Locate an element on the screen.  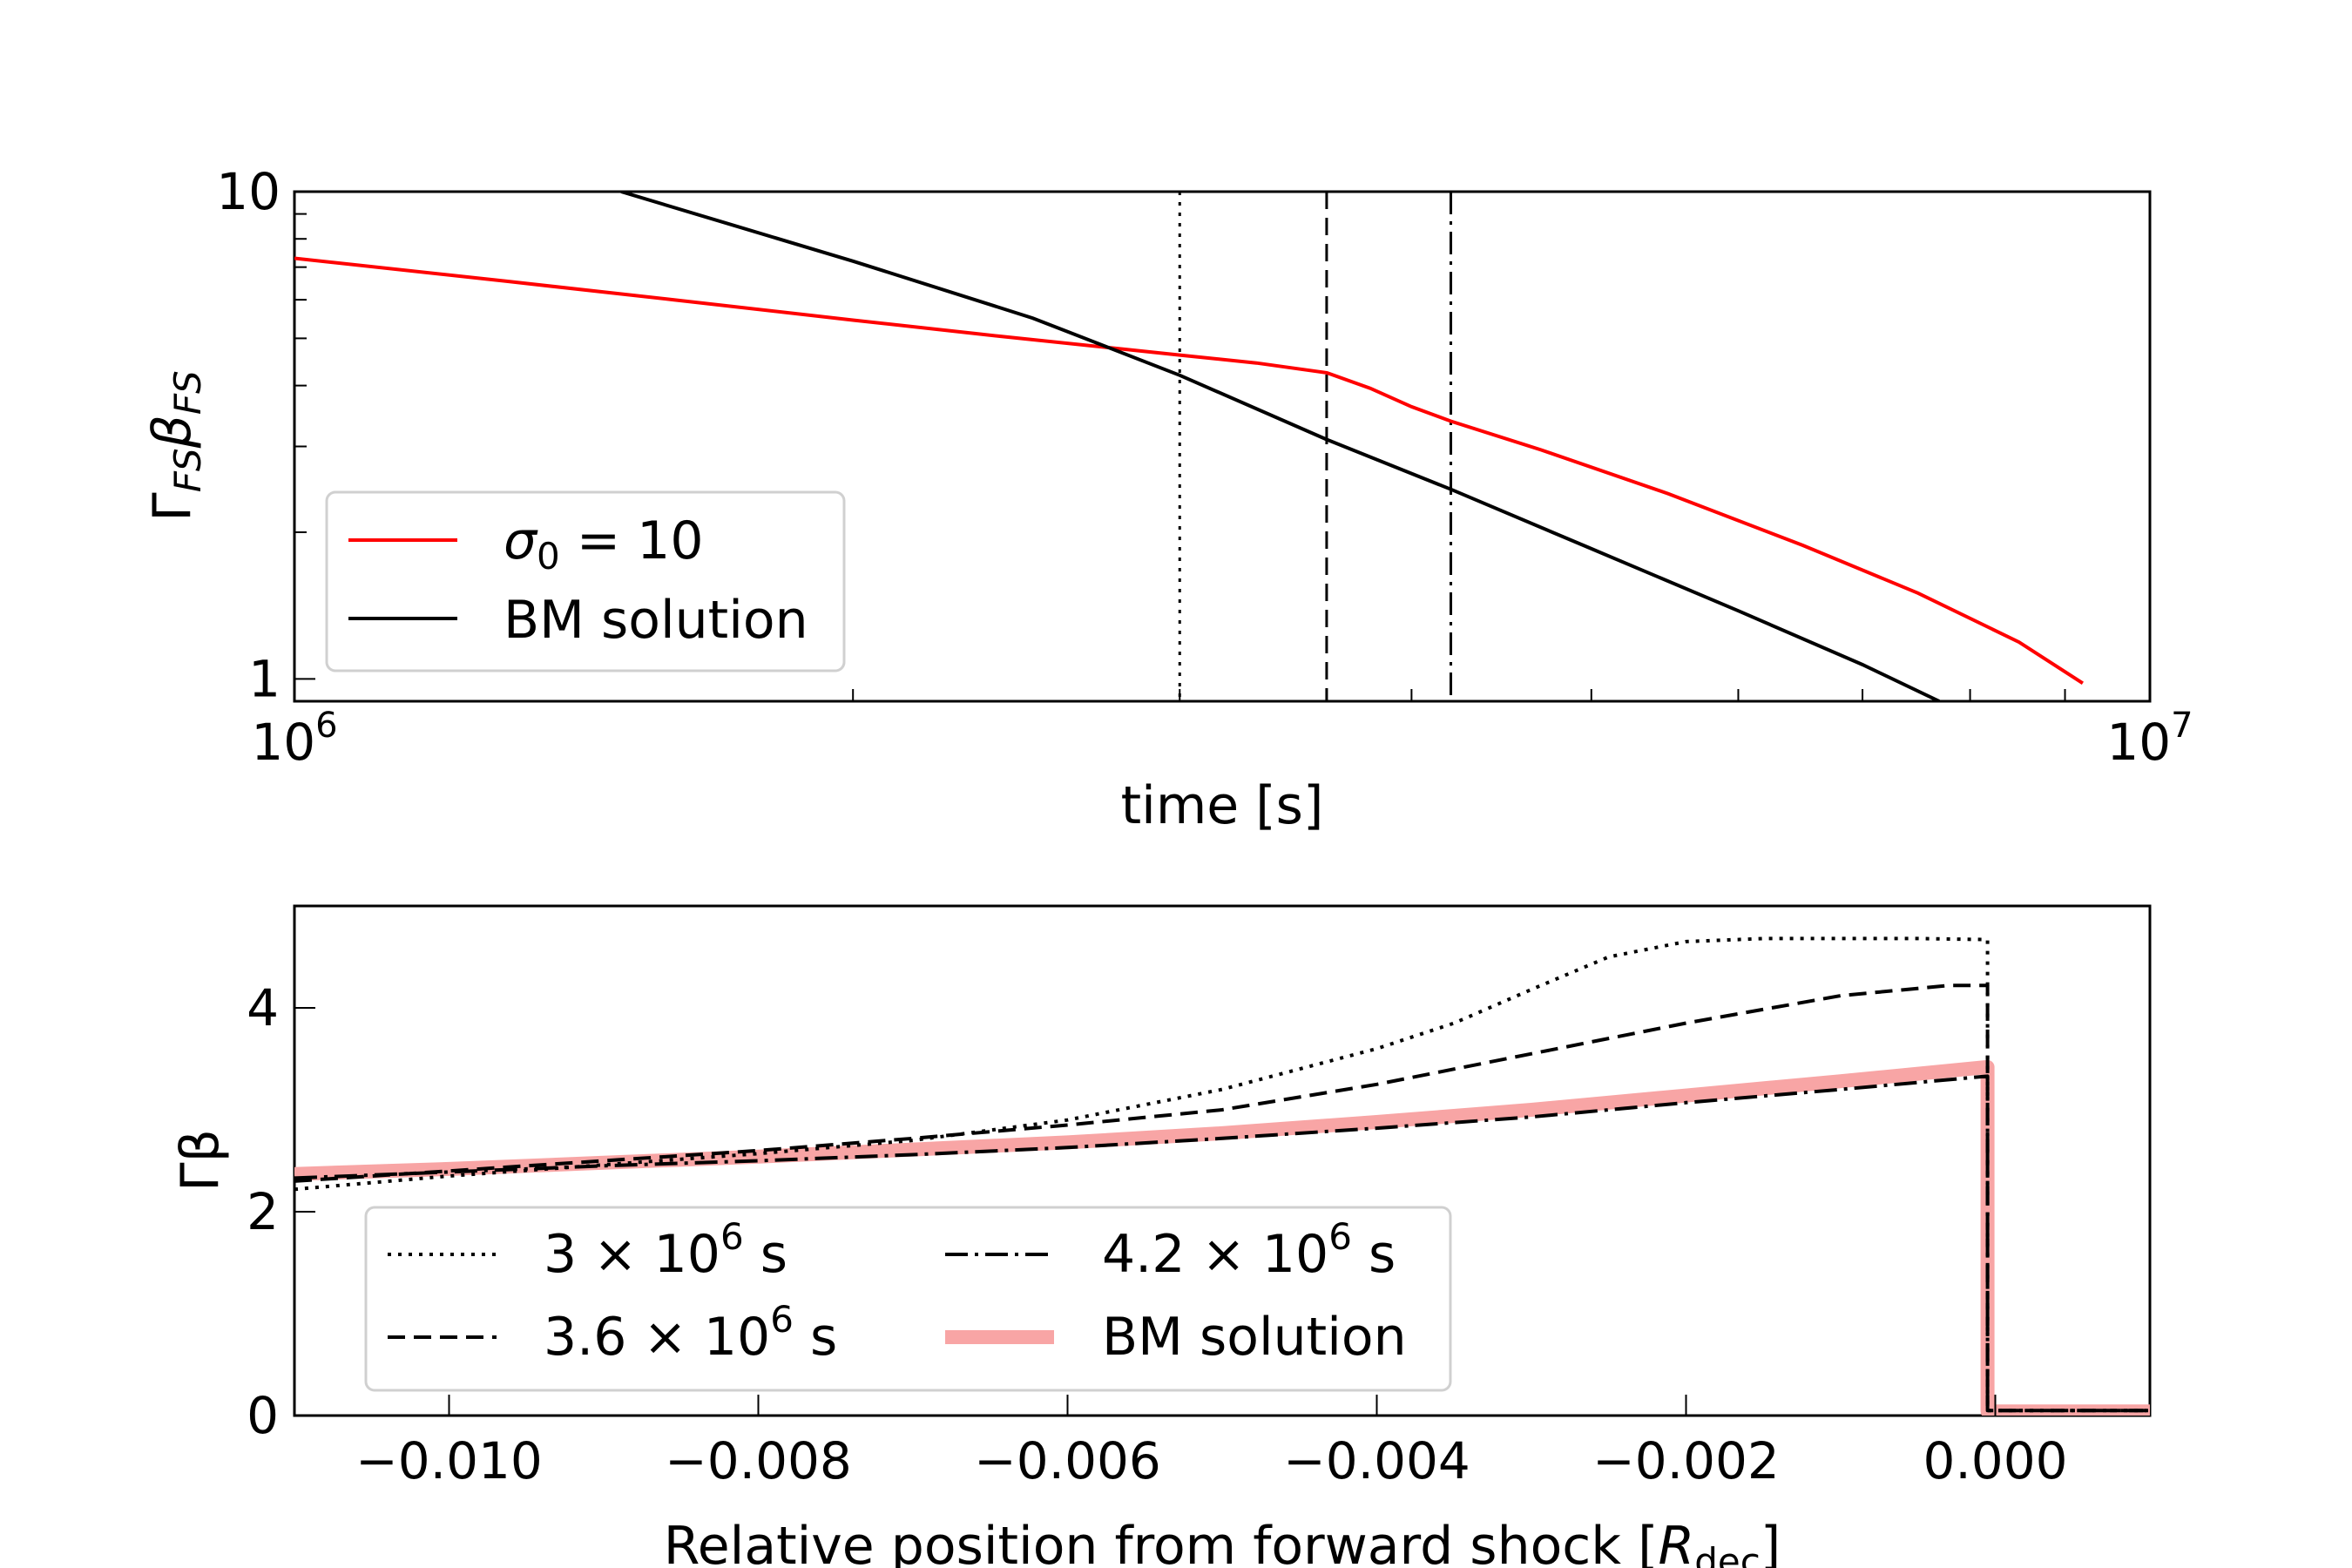
bottom-legend-label-36e6: 3.6 × 106 s is located at coordinates (690, 1333).